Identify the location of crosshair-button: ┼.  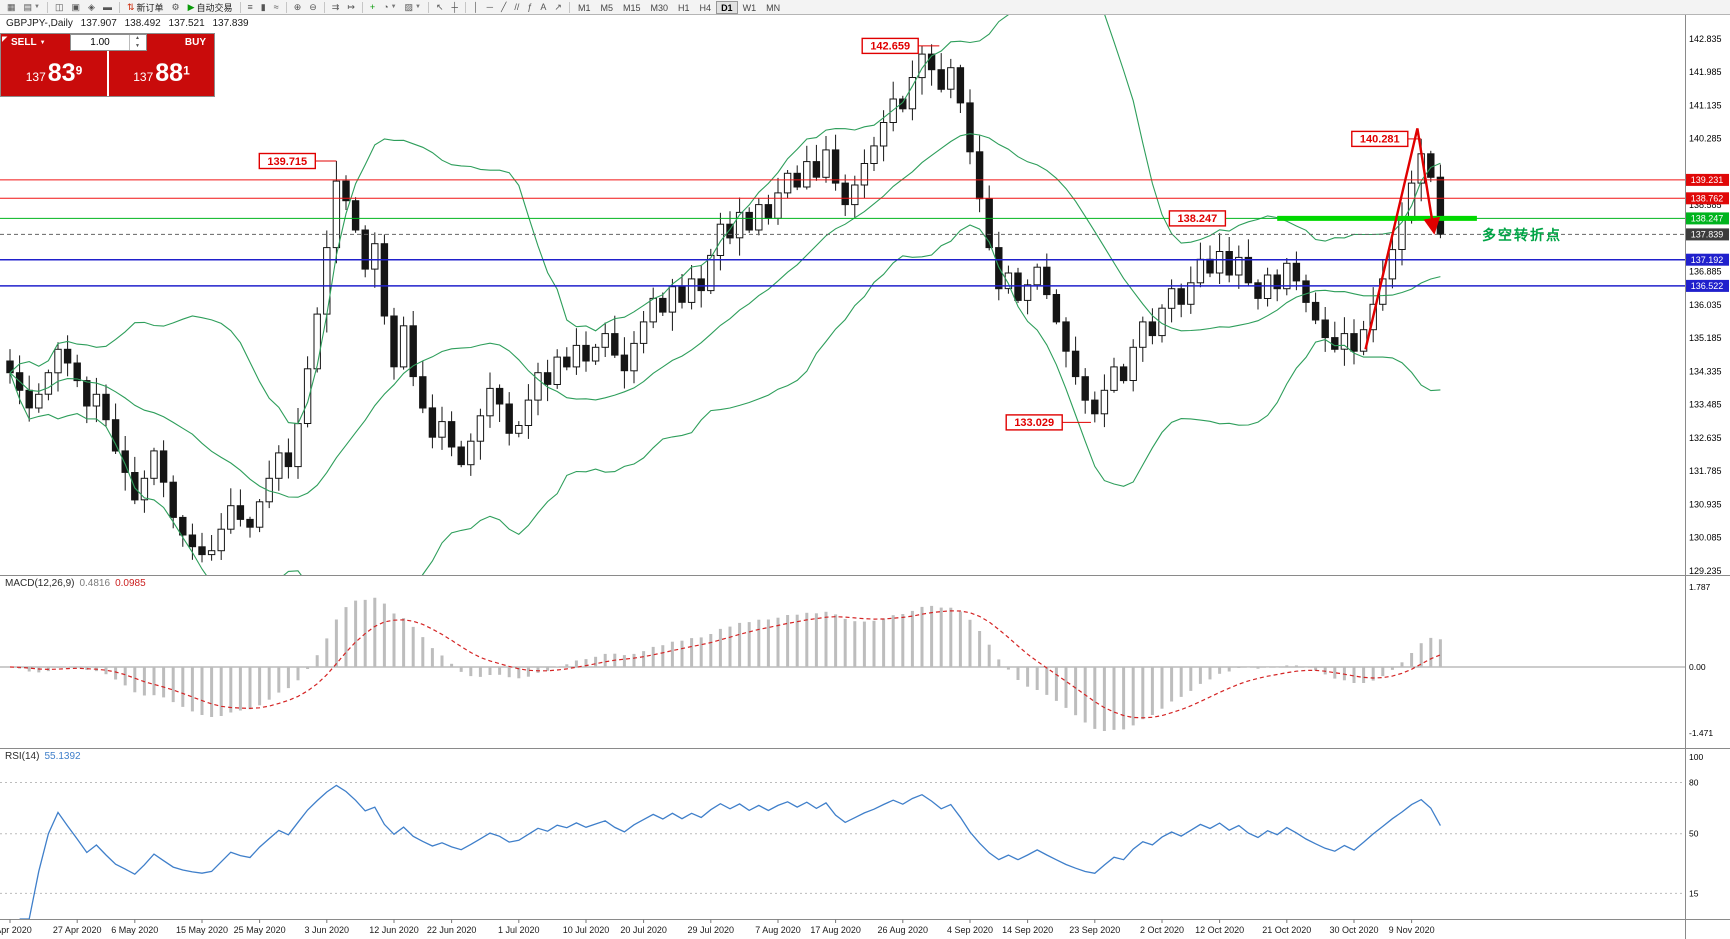
(455, 7).